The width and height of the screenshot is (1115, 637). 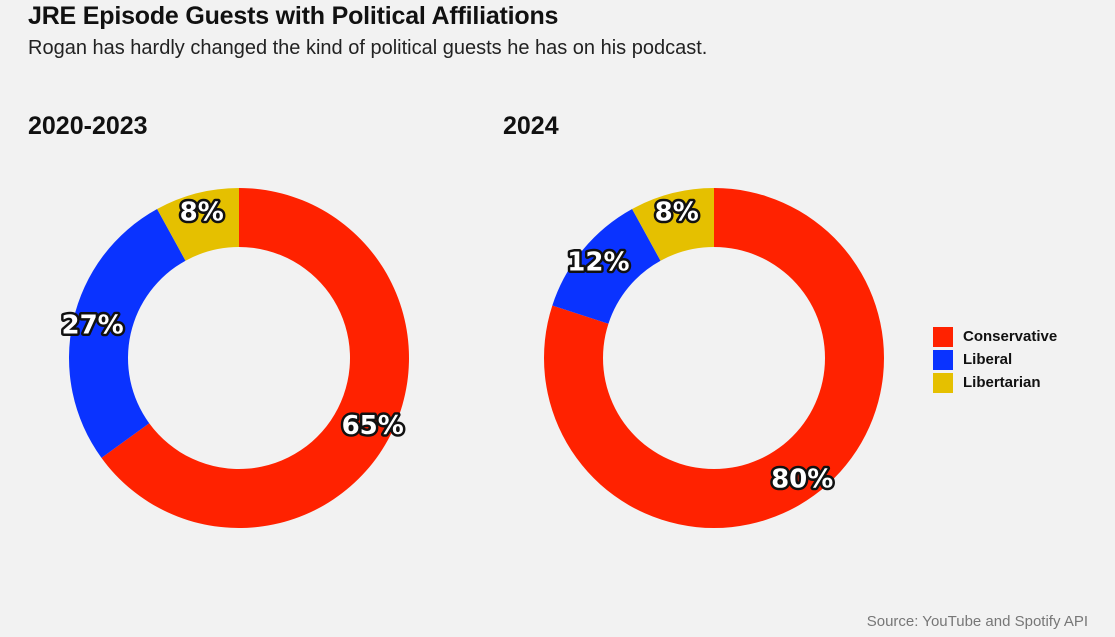 What do you see at coordinates (92, 325) in the screenshot?
I see `slice-label-liberal-2020-2023: 27%` at bounding box center [92, 325].